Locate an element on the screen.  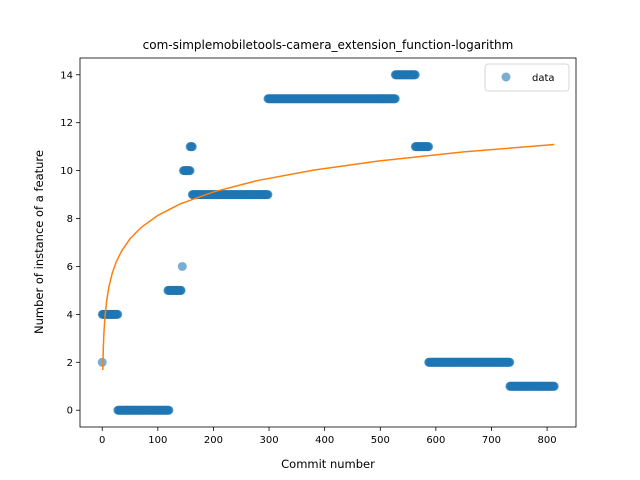
x-tick-label: 0 is located at coordinates (102, 440).